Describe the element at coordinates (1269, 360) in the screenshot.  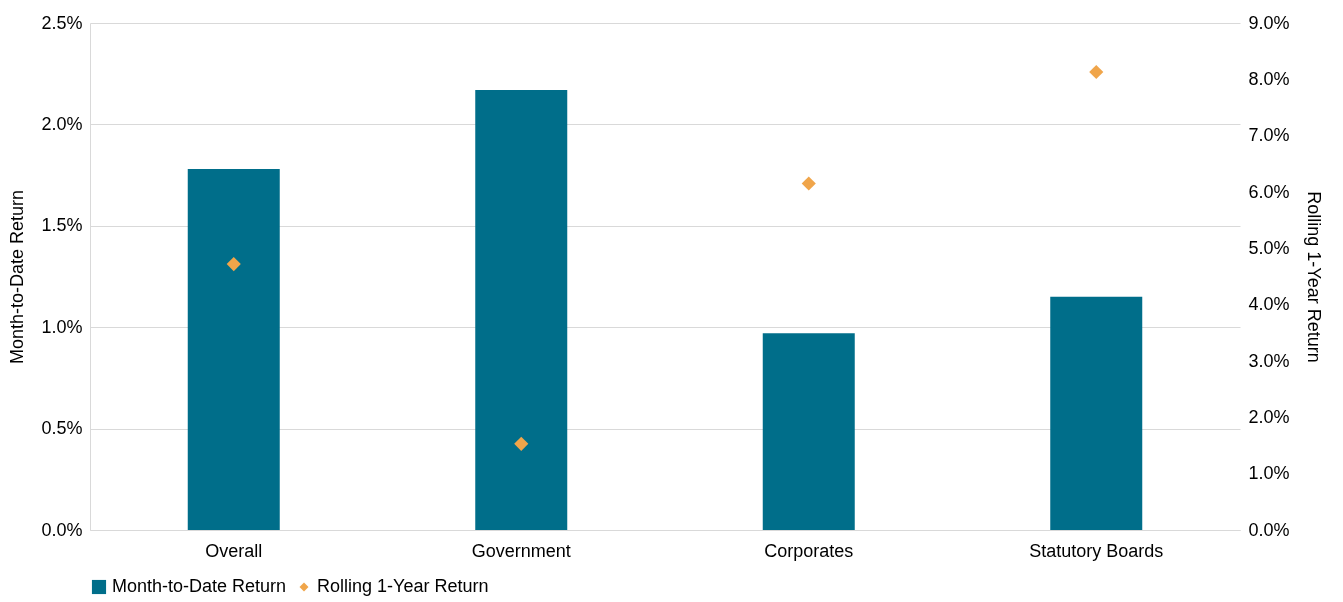
I see `y2-tick-label: 3.0%` at that location.